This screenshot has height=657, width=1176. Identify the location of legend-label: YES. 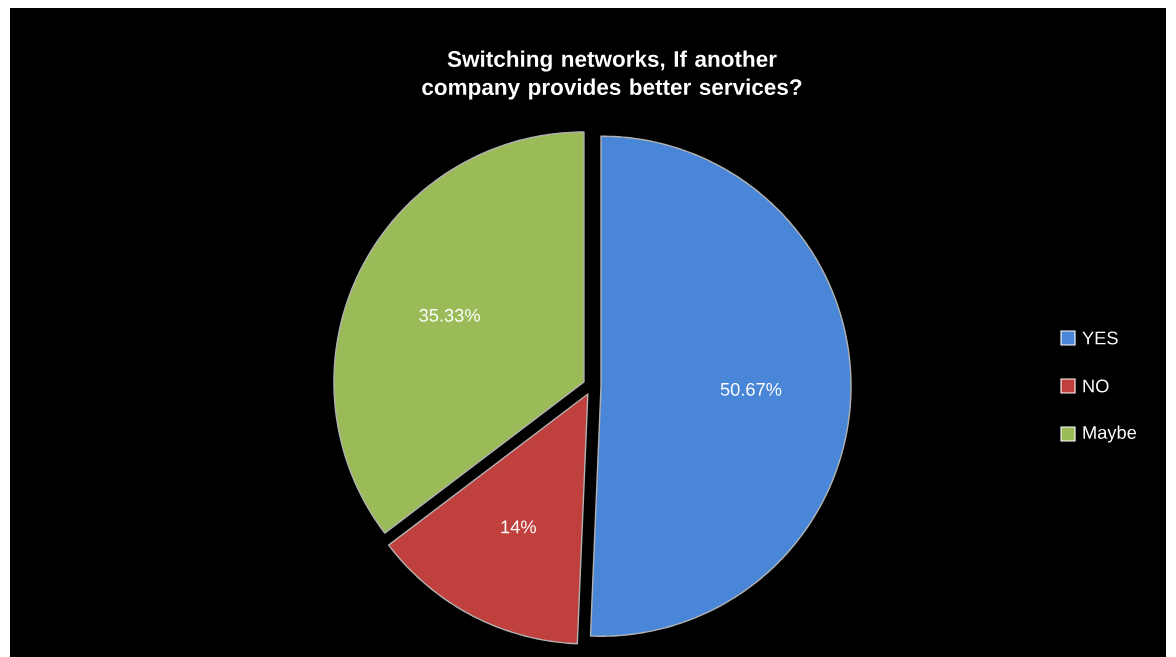
(1100, 338).